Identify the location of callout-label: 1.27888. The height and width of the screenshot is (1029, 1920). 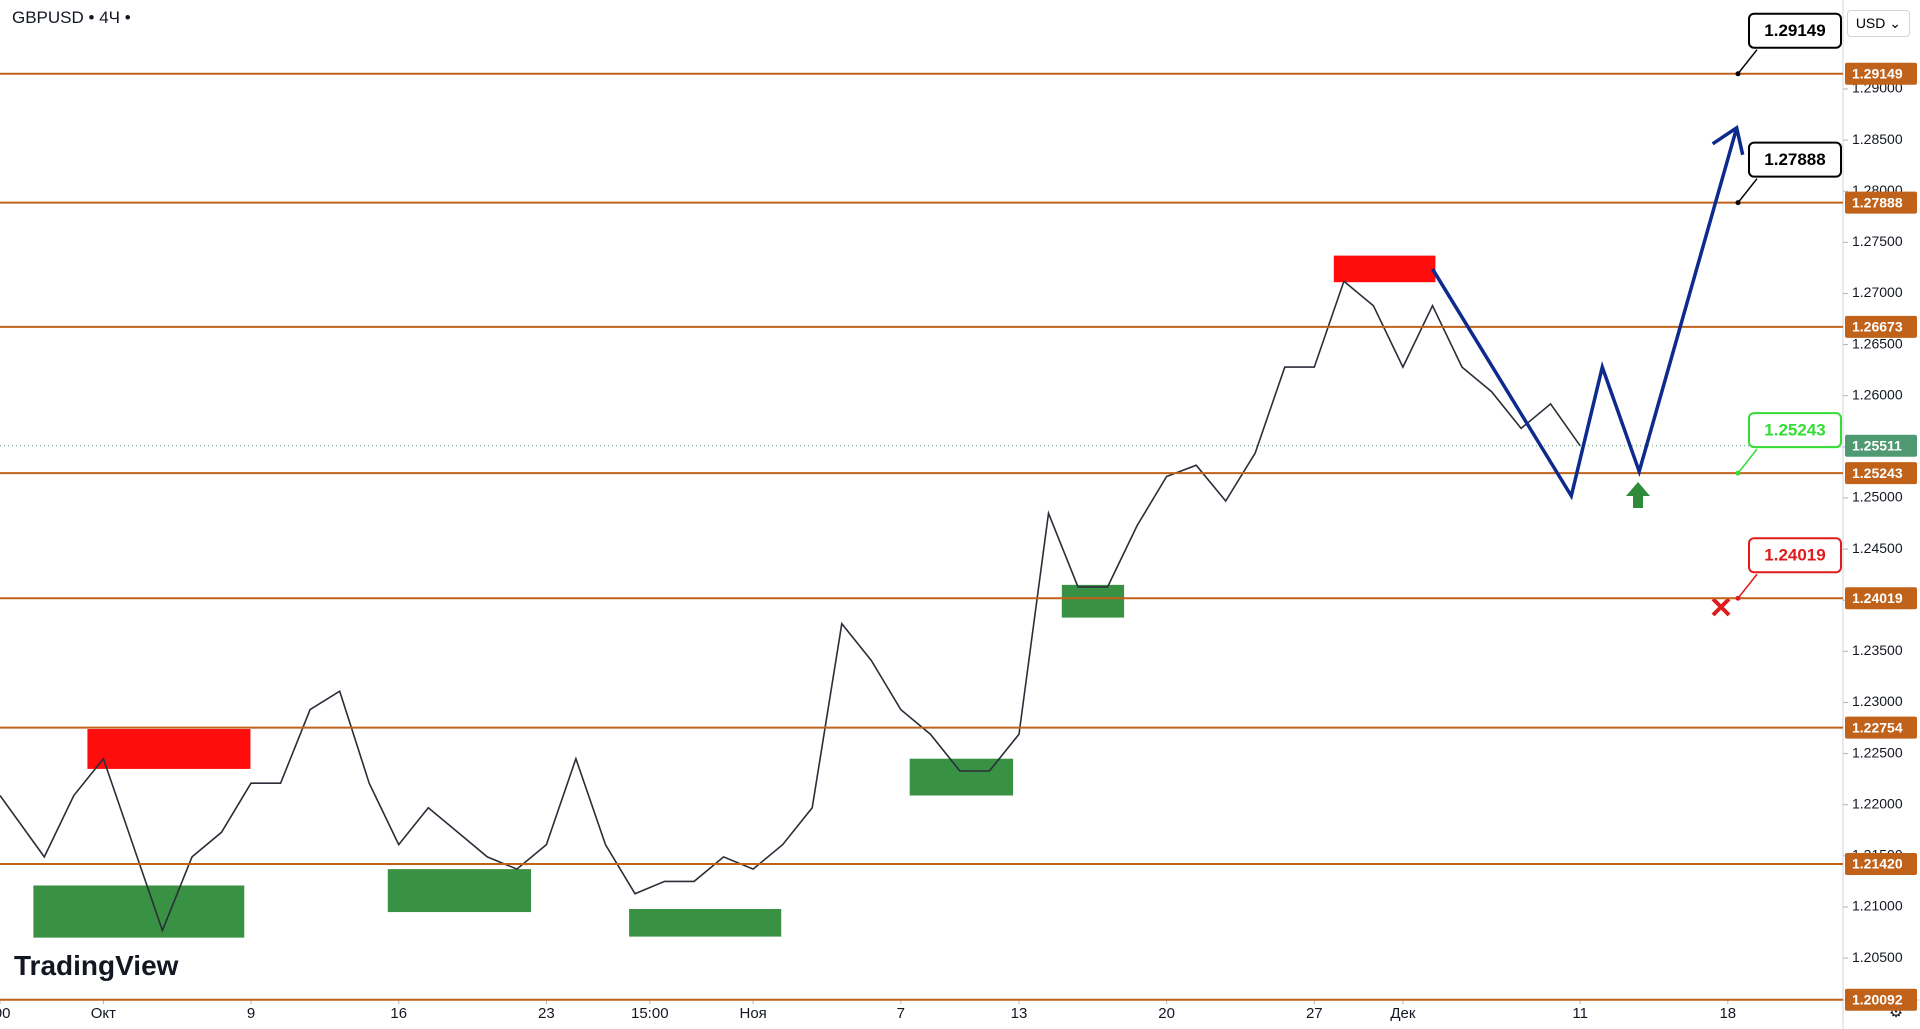
(1794, 159).